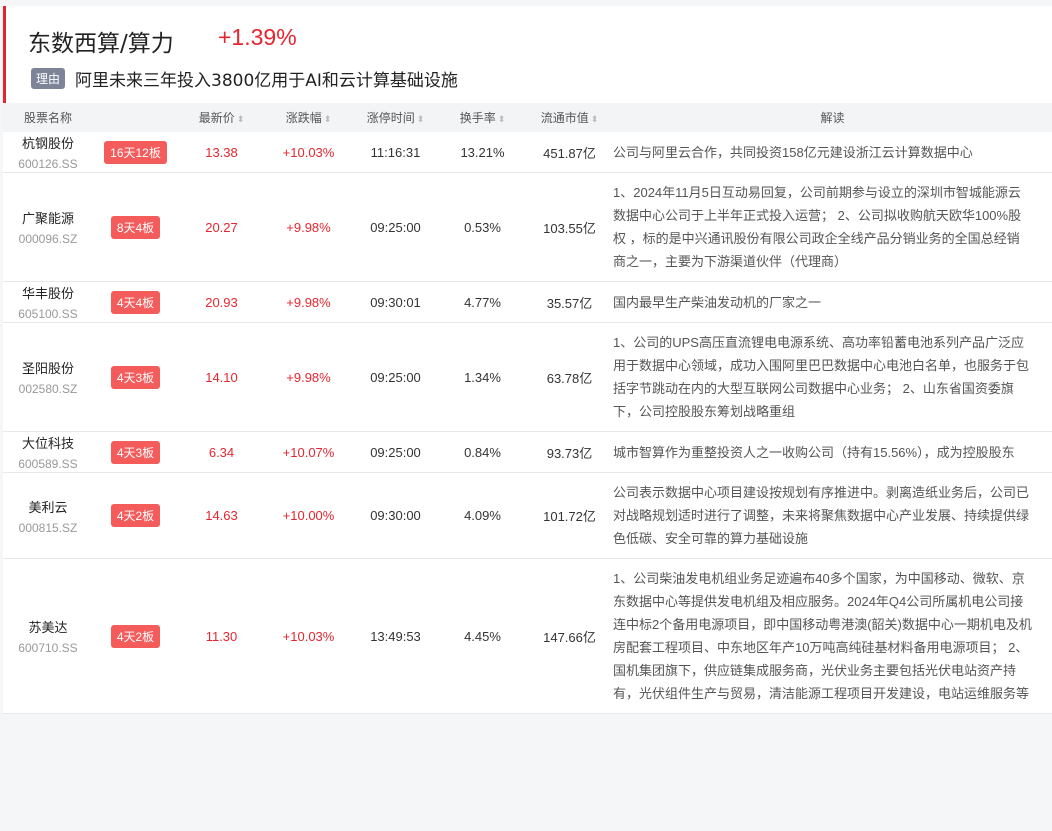  Describe the element at coordinates (48, 507) in the screenshot. I see `stock-name: 美利云` at that location.